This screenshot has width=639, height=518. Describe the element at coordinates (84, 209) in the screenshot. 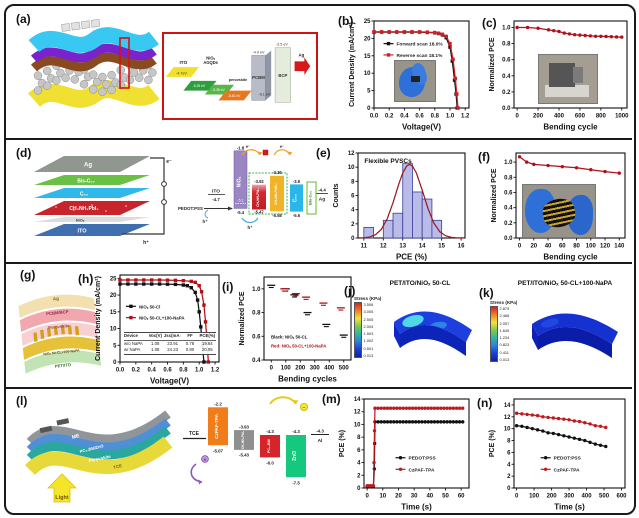

I see `perovskite-layer-label: CH₃NH₃PbI₃` at that location.